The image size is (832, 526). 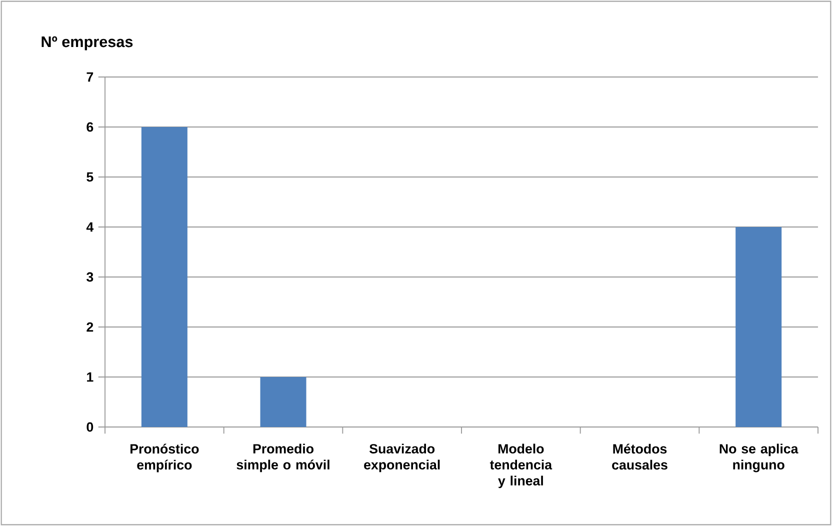 I want to click on x-tick-label: Pronóstico empírico, so click(x=164, y=458).